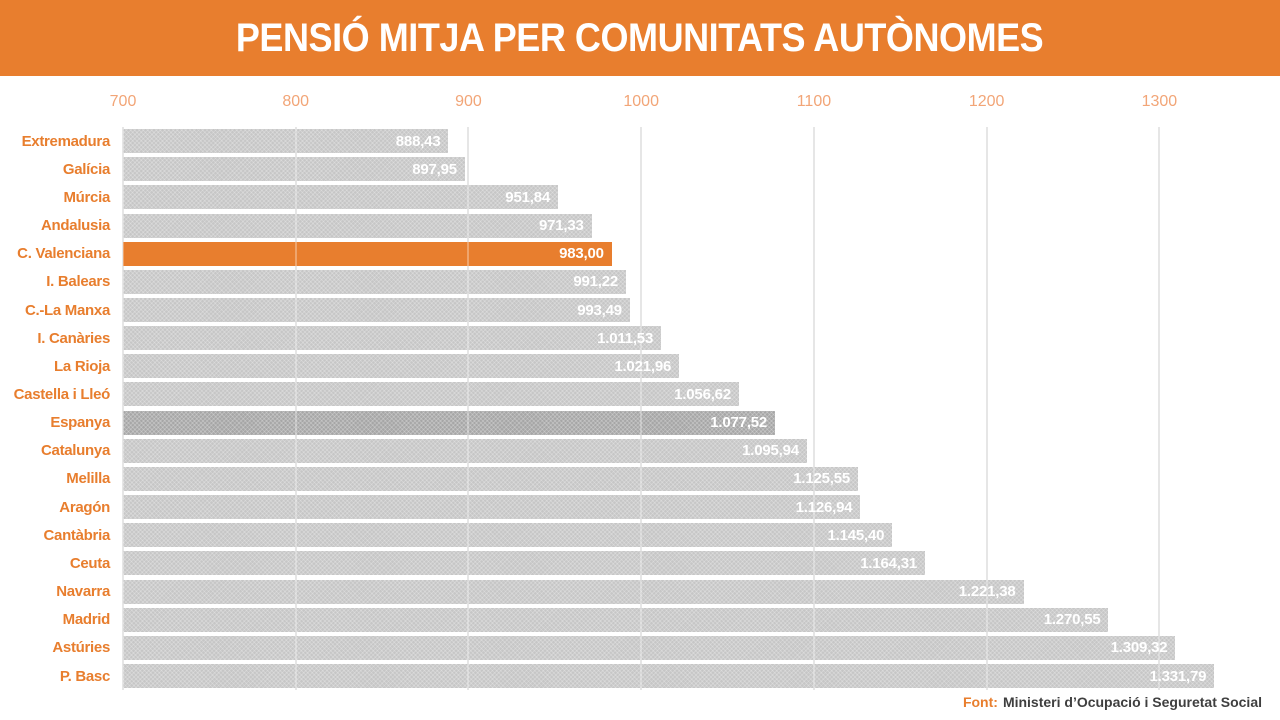  Describe the element at coordinates (62, 394) in the screenshot. I see `category-label: Castella i Lleó` at that location.